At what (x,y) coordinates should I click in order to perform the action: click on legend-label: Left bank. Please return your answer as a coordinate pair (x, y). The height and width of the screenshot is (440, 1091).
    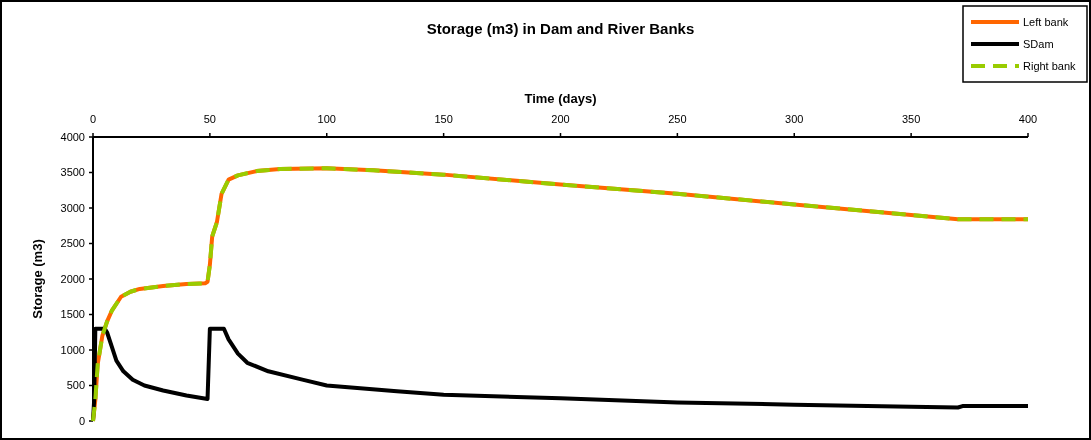
    Looking at the image, I should click on (1046, 21).